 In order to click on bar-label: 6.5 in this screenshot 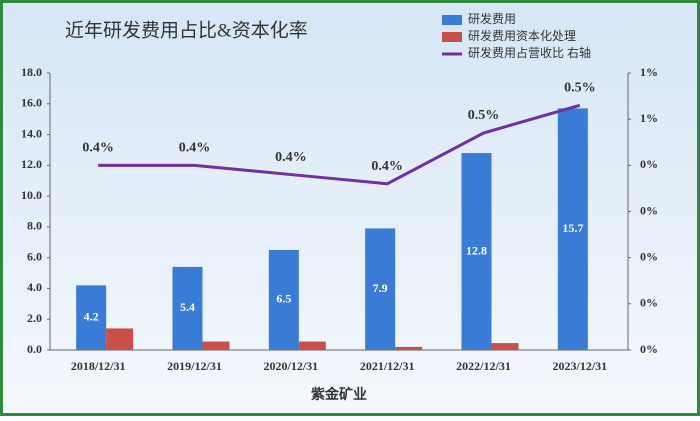, I will do `click(283, 299)`.